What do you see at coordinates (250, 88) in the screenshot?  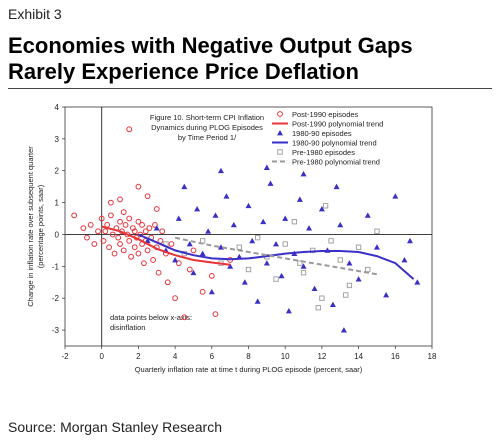 I see `title-divider` at bounding box center [250, 88].